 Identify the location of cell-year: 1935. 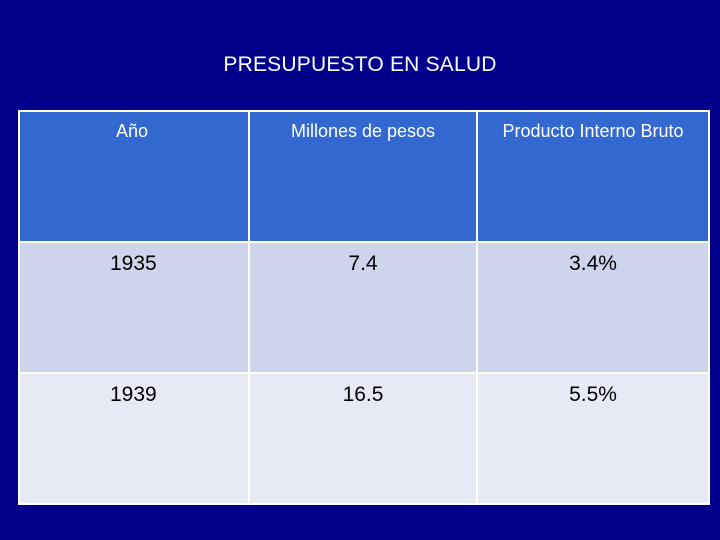
(134, 307).